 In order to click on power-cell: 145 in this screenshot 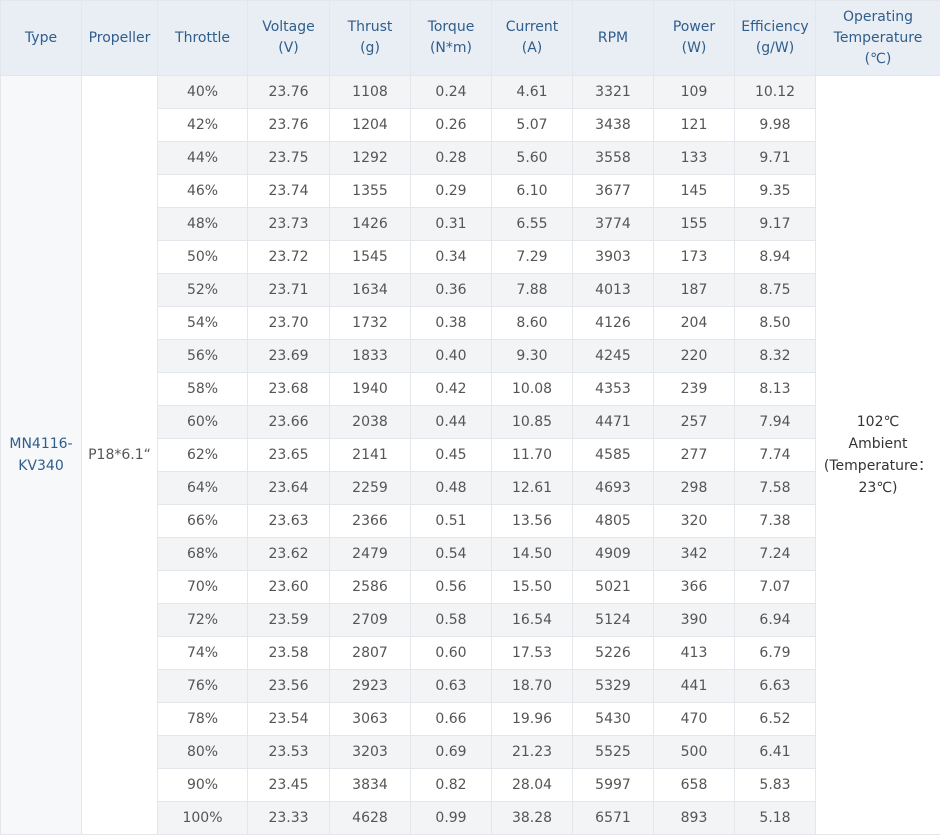, I will do `click(694, 191)`.